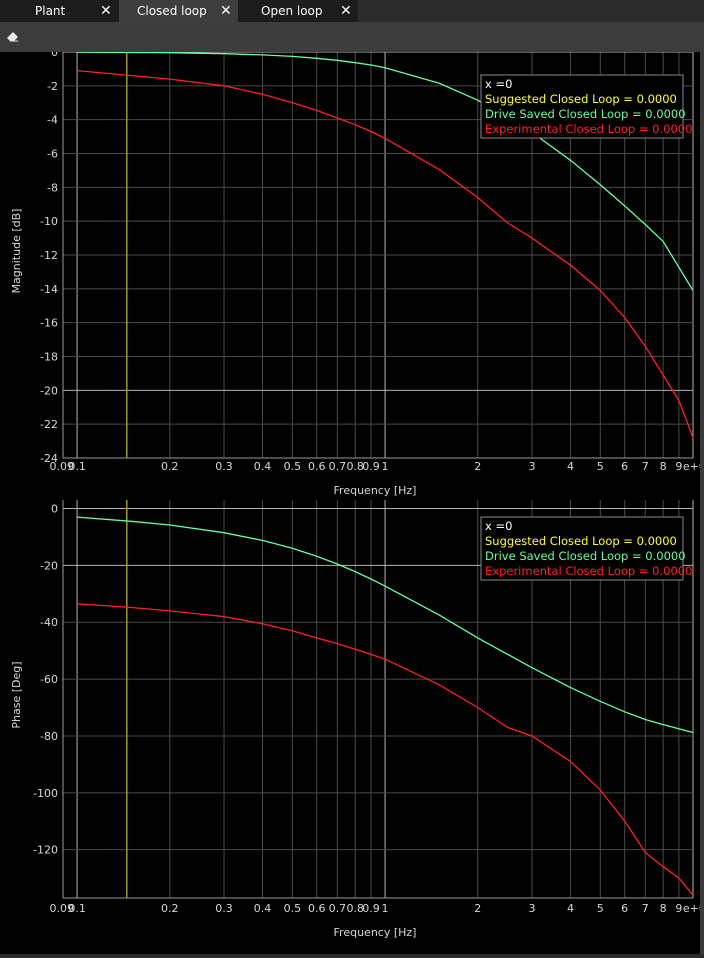 The height and width of the screenshot is (958, 704). Describe the element at coordinates (352, 37) in the screenshot. I see `toolbar` at that location.